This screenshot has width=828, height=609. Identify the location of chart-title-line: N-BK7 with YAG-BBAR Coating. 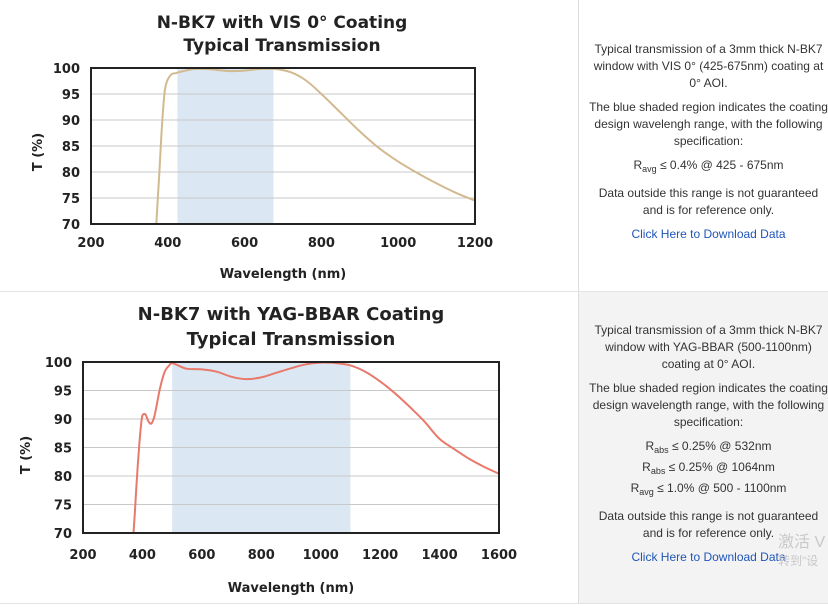
(291, 314).